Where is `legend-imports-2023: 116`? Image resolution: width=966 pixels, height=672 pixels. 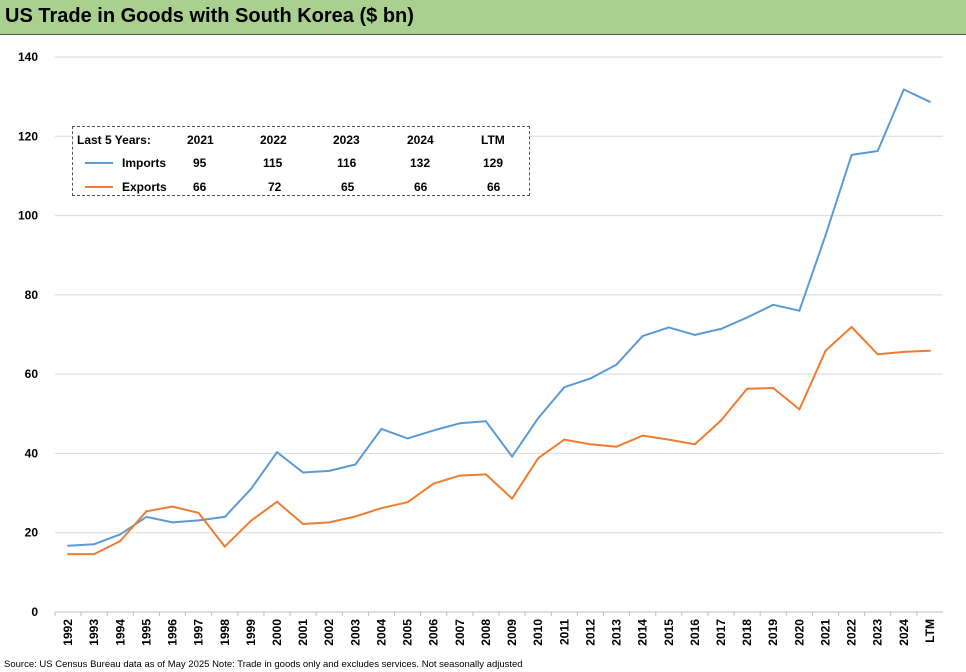 legend-imports-2023: 116 is located at coordinates (347, 163).